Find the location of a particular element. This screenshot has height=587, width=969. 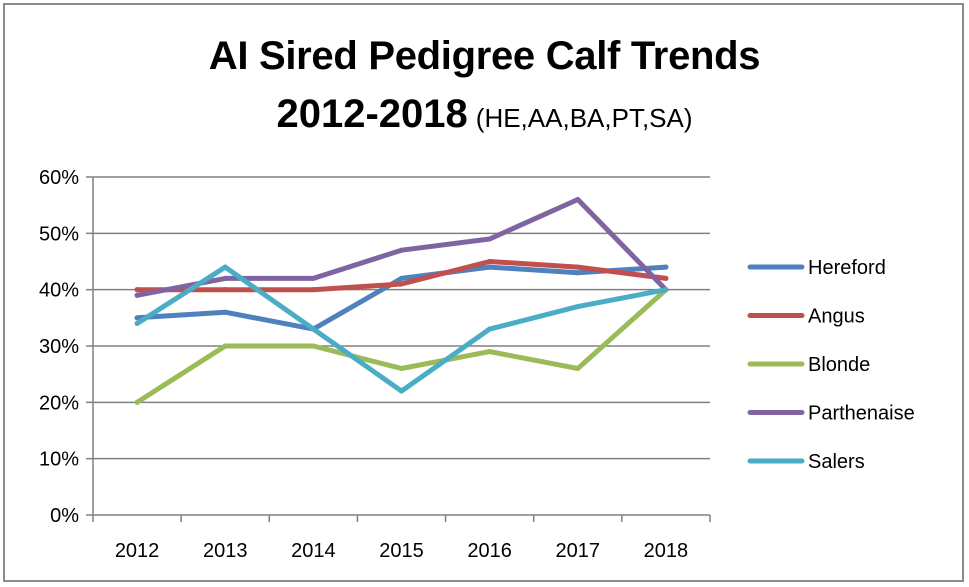

legend-label-angus: Angus is located at coordinates (836, 317).